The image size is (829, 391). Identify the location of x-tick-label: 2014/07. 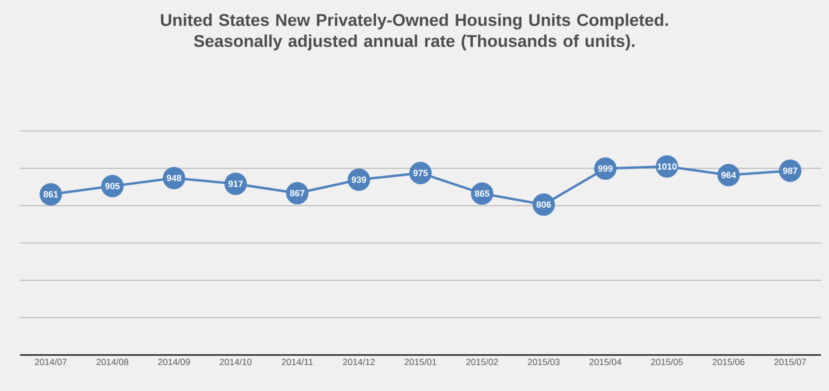
(51, 362).